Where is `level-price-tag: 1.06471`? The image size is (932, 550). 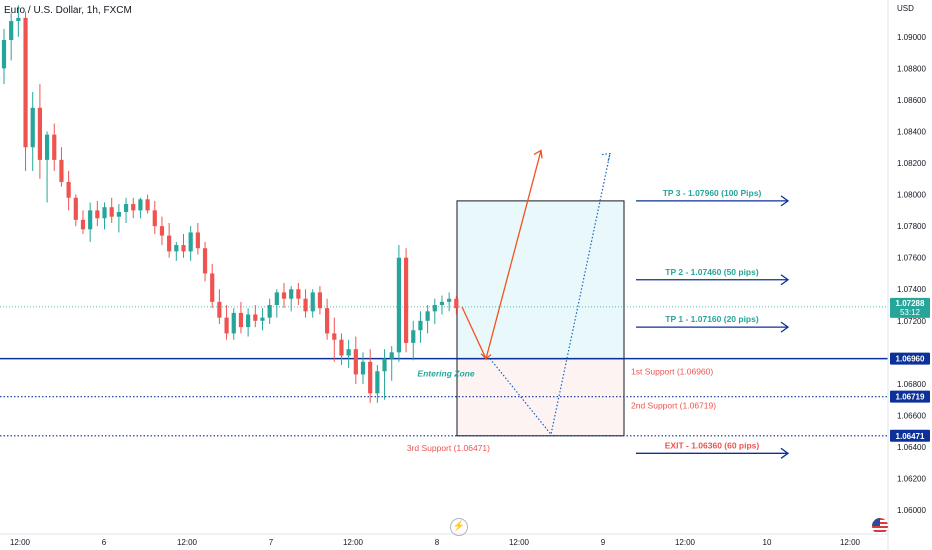
level-price-tag: 1.06471 is located at coordinates (910, 435).